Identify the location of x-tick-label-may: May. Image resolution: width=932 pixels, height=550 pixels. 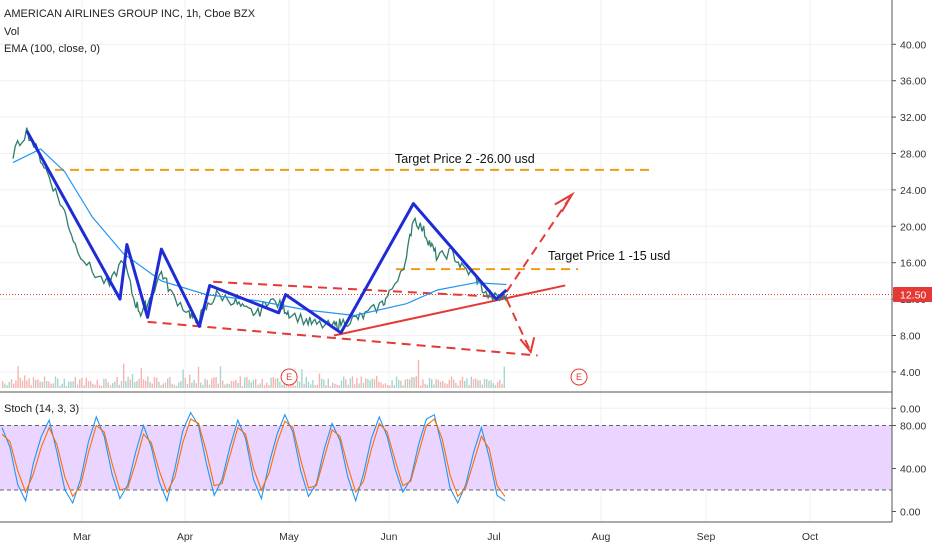
(289, 537).